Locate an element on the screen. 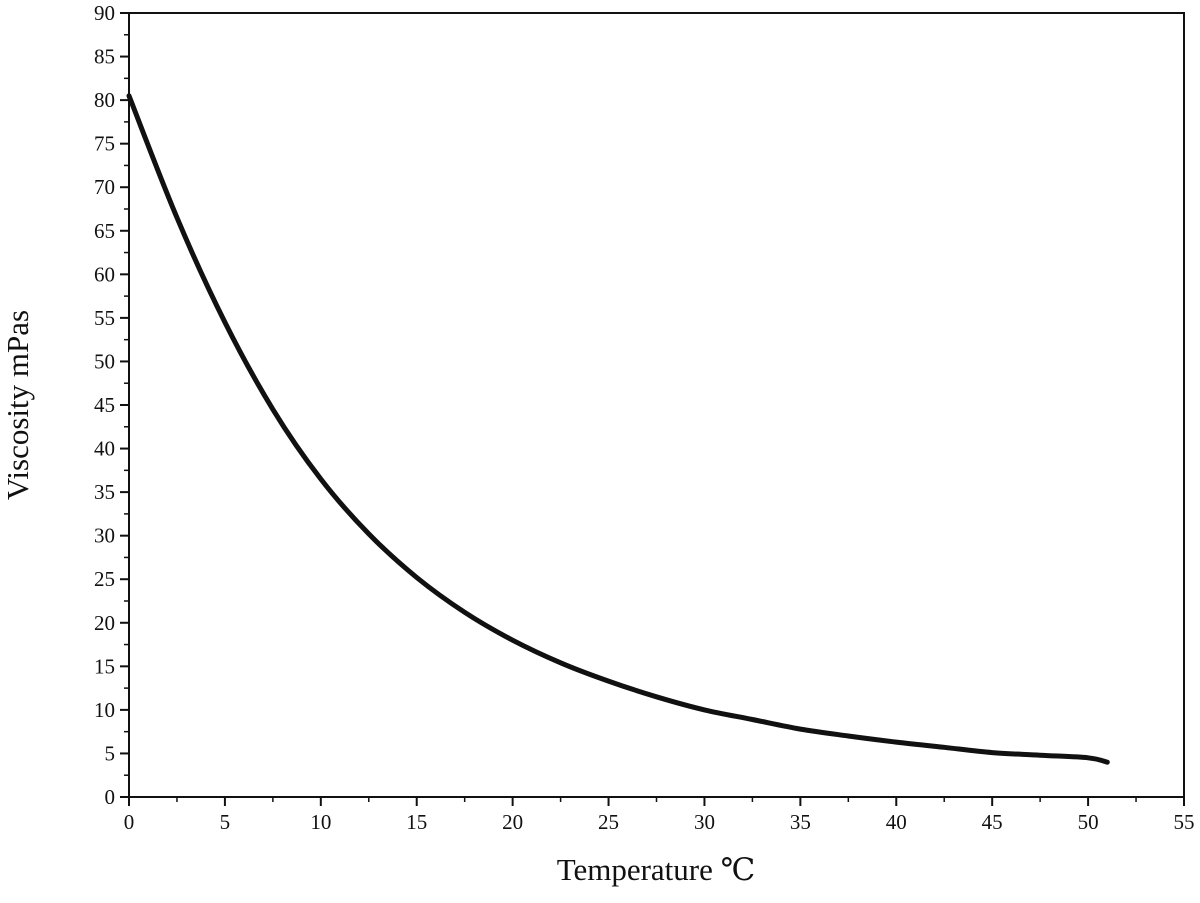 The image size is (1200, 903). x-tick-label: 25 is located at coordinates (608, 822).